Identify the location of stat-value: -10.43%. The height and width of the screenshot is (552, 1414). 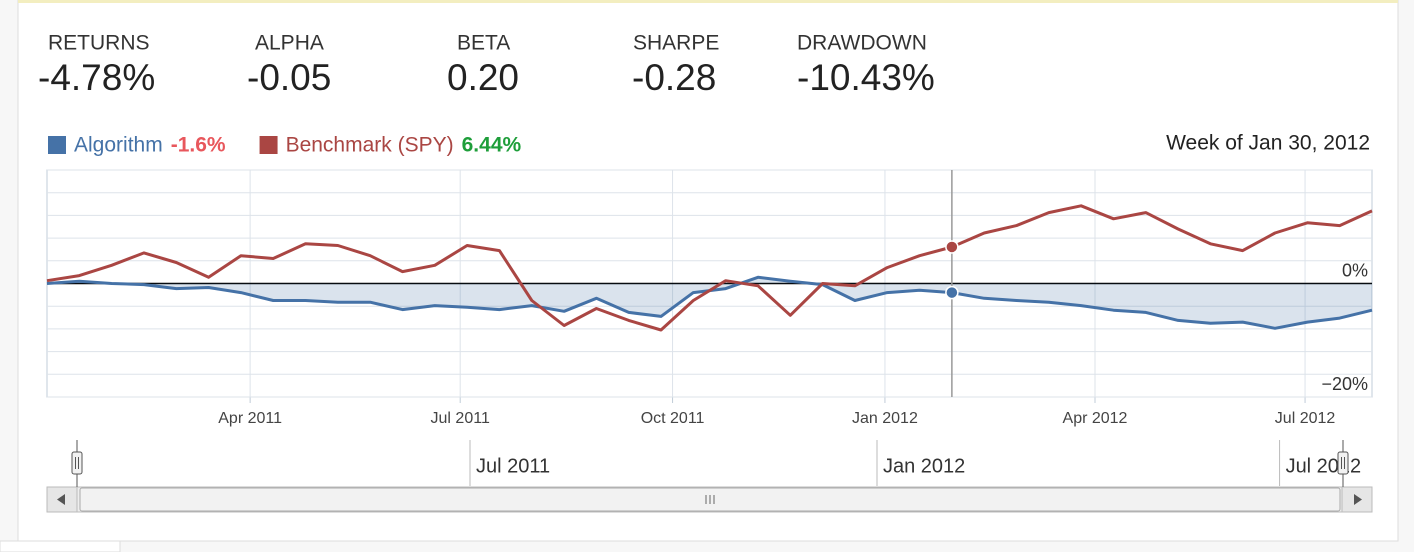
(866, 77).